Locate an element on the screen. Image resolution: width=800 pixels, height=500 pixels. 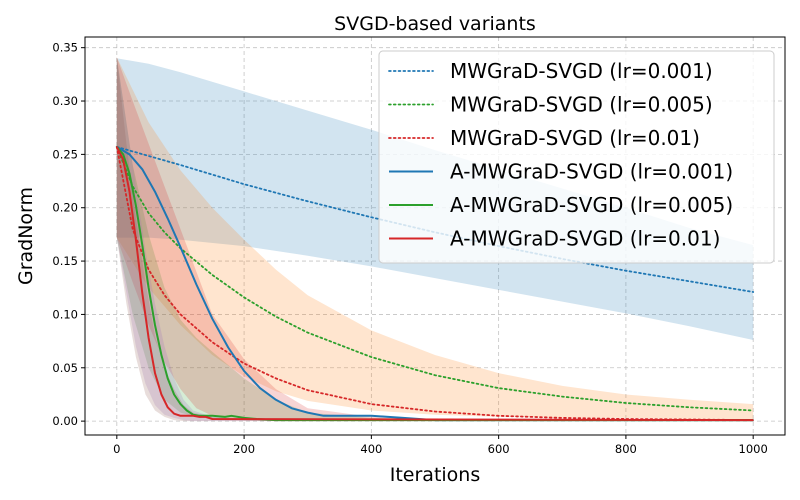
y-tick-label: 0.30 is located at coordinates (65, 101).